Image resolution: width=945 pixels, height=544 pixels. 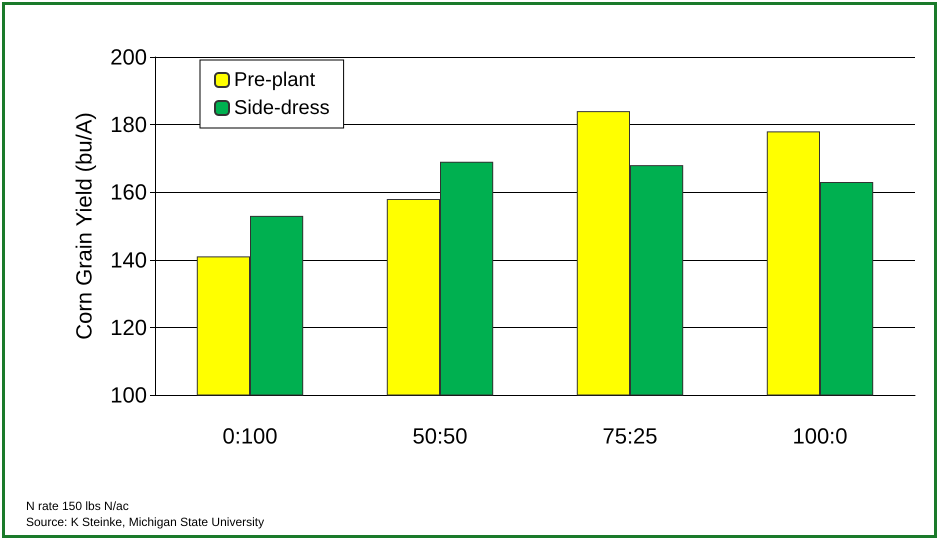 What do you see at coordinates (145, 522) in the screenshot?
I see `source-note: Source: K Steinke, Michigan State University` at bounding box center [145, 522].